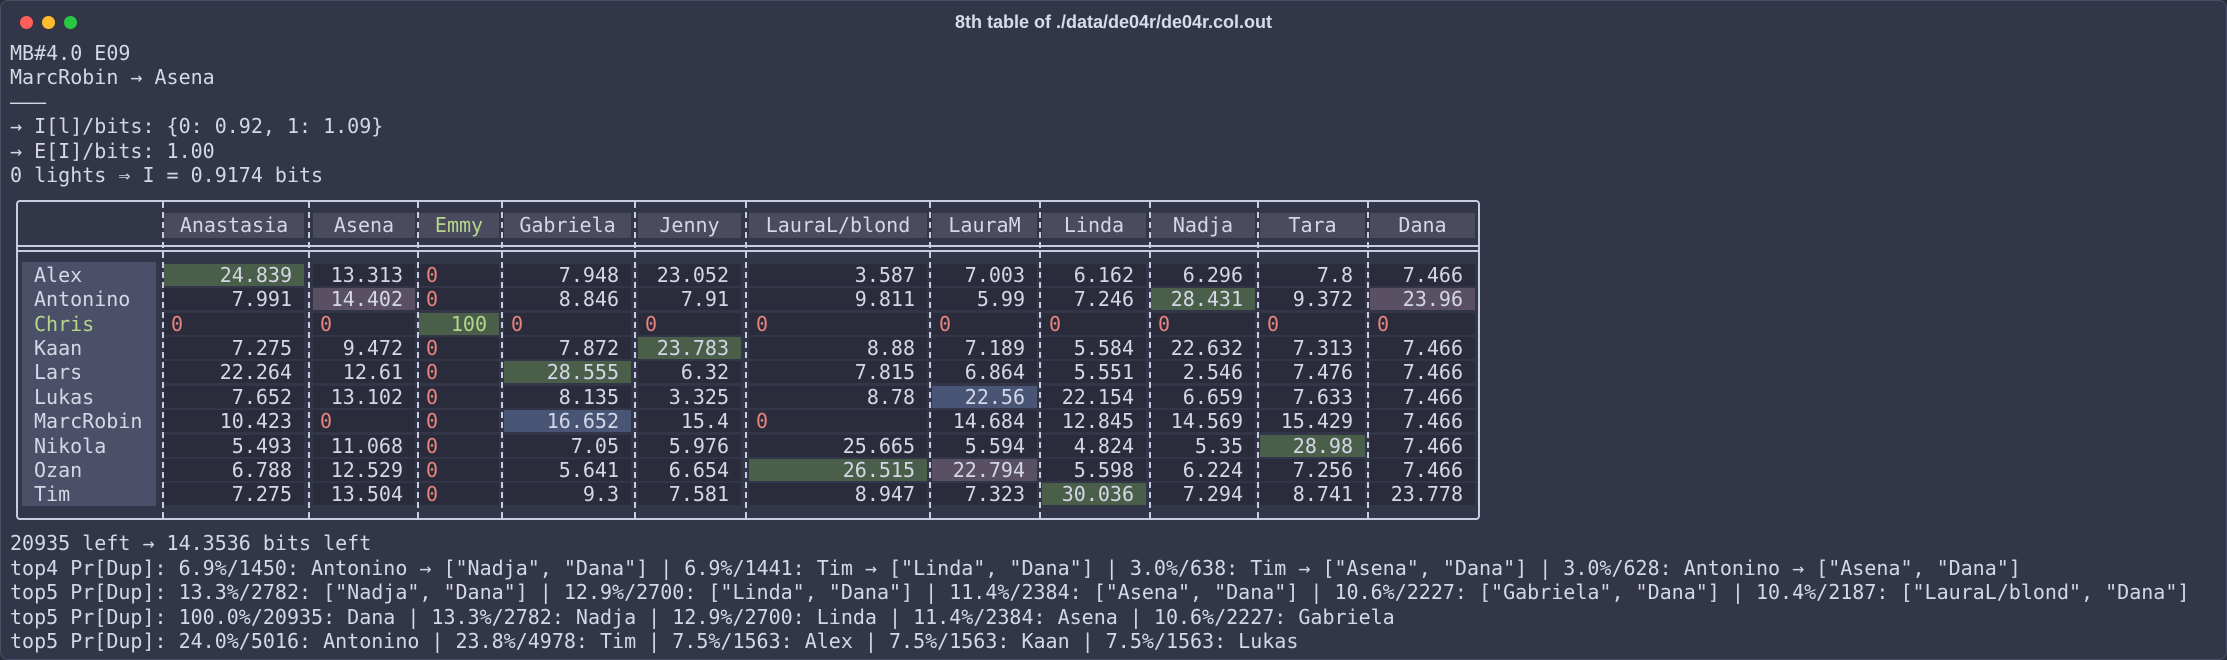 The width and height of the screenshot is (2227, 660). I want to click on table-cell: 5.99, so click(1000, 299).